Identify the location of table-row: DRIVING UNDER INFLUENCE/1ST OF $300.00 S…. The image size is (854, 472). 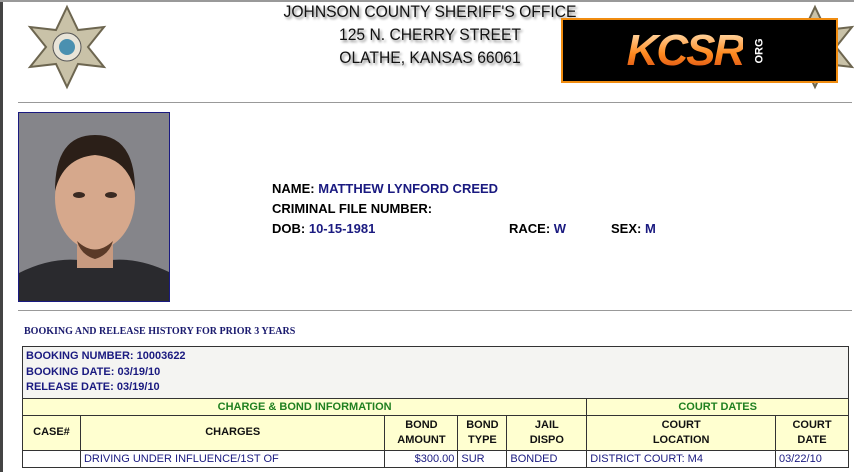
(435, 458).